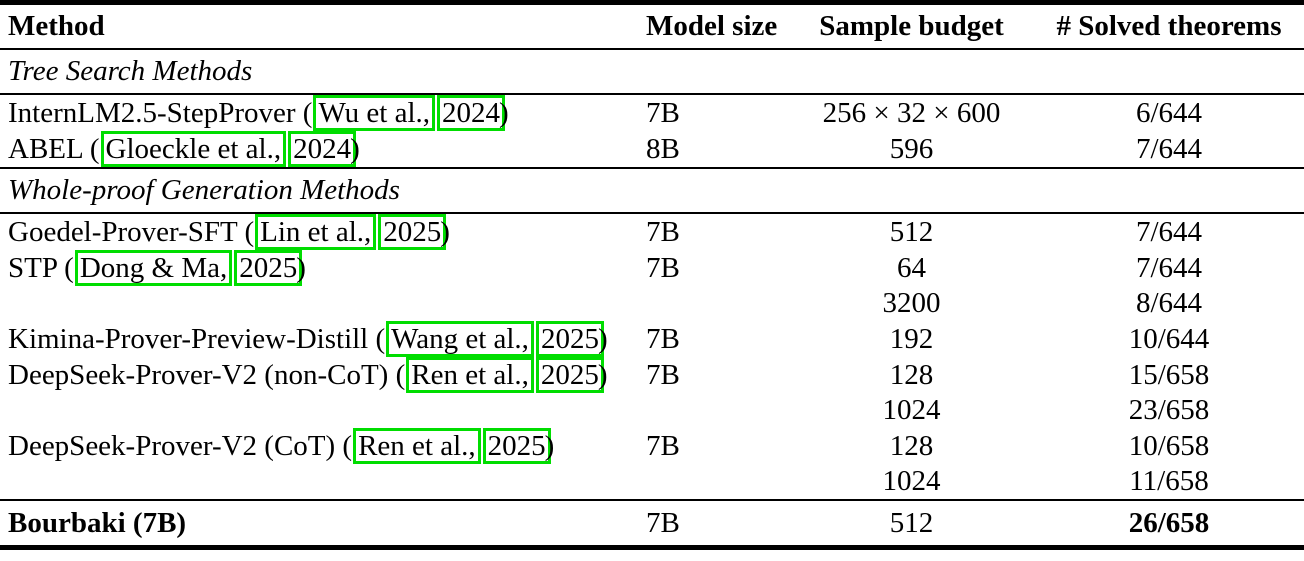  What do you see at coordinates (54, 149) in the screenshot?
I see `method-text: ABEL (` at bounding box center [54, 149].